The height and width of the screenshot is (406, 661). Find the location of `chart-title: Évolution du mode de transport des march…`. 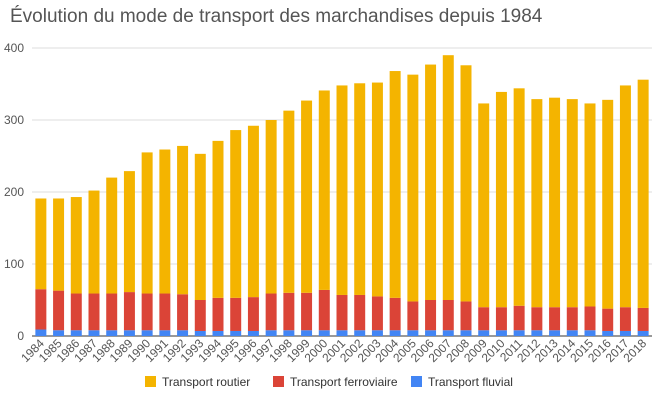

chart-title: Évolution du mode de transport des march… is located at coordinates (276, 16).